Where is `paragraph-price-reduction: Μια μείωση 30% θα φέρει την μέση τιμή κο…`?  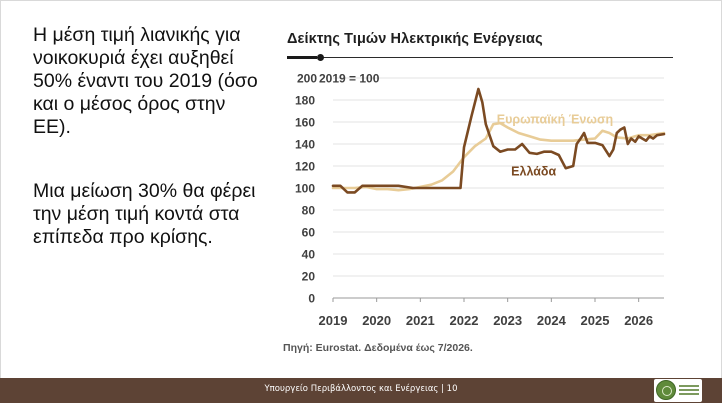
paragraph-price-reduction: Μια μείωση 30% θα φέρει την μέση τιμή κο… is located at coordinates (144, 214).